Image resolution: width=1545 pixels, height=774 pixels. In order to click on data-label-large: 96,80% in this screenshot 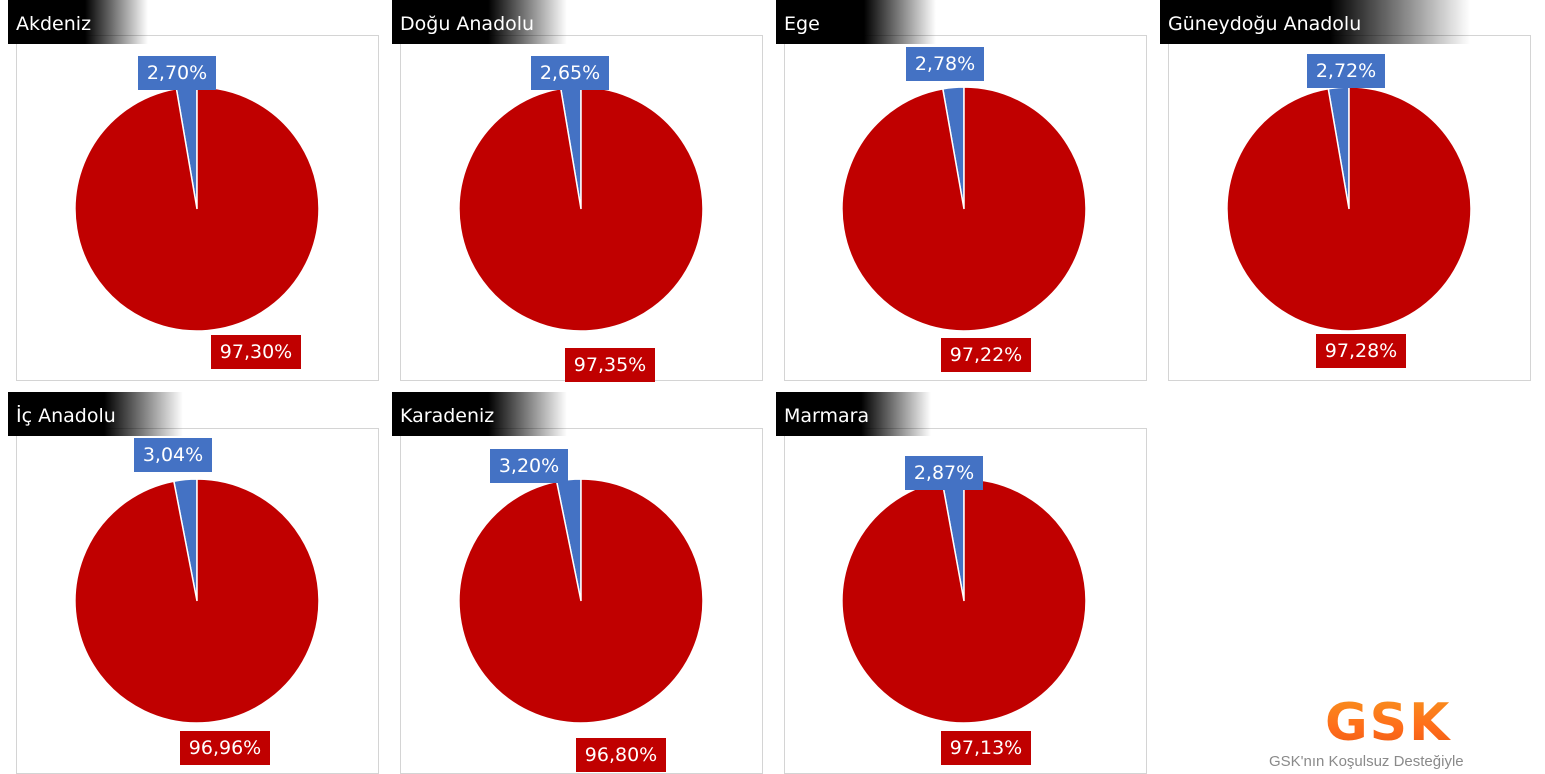, I will do `click(621, 755)`.